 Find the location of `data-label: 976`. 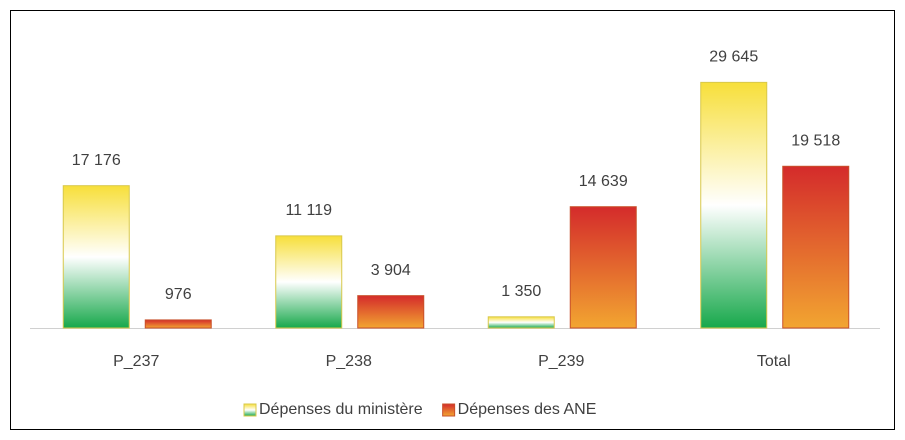

data-label: 976 is located at coordinates (178, 294).